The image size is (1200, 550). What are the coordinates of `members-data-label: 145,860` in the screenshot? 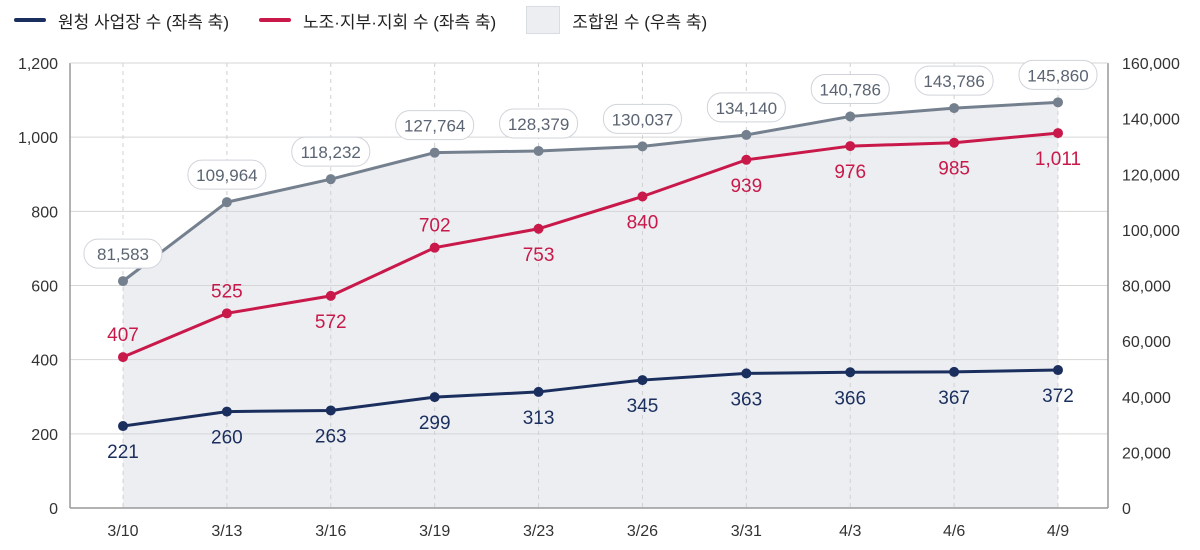 It's located at (1057, 75).